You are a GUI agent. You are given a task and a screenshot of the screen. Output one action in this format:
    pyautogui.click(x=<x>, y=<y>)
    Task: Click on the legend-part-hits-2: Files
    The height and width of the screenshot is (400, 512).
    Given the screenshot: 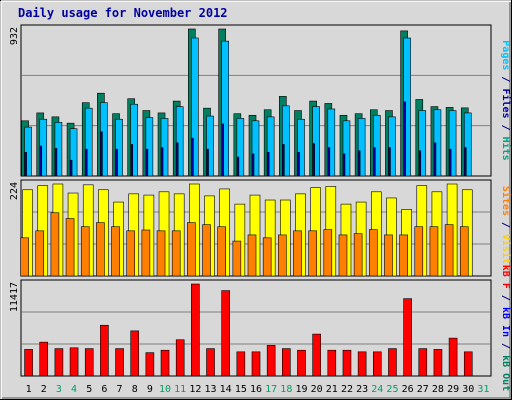 What is the action you would take?
    pyautogui.click(x=506, y=103)
    